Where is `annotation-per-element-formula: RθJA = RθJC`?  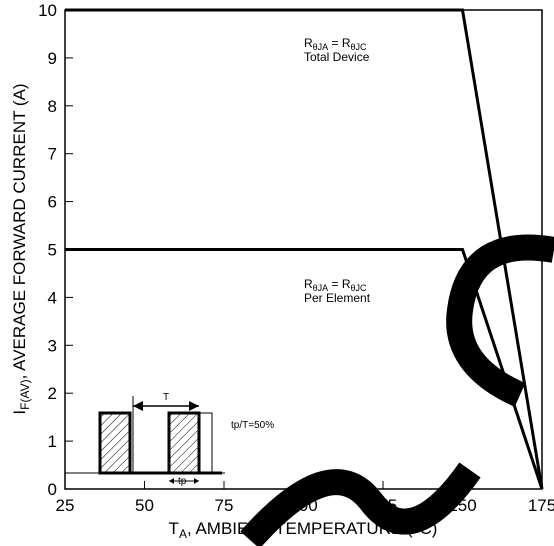
annotation-per-element-formula: RθJA = RθJC is located at coordinates (335, 285).